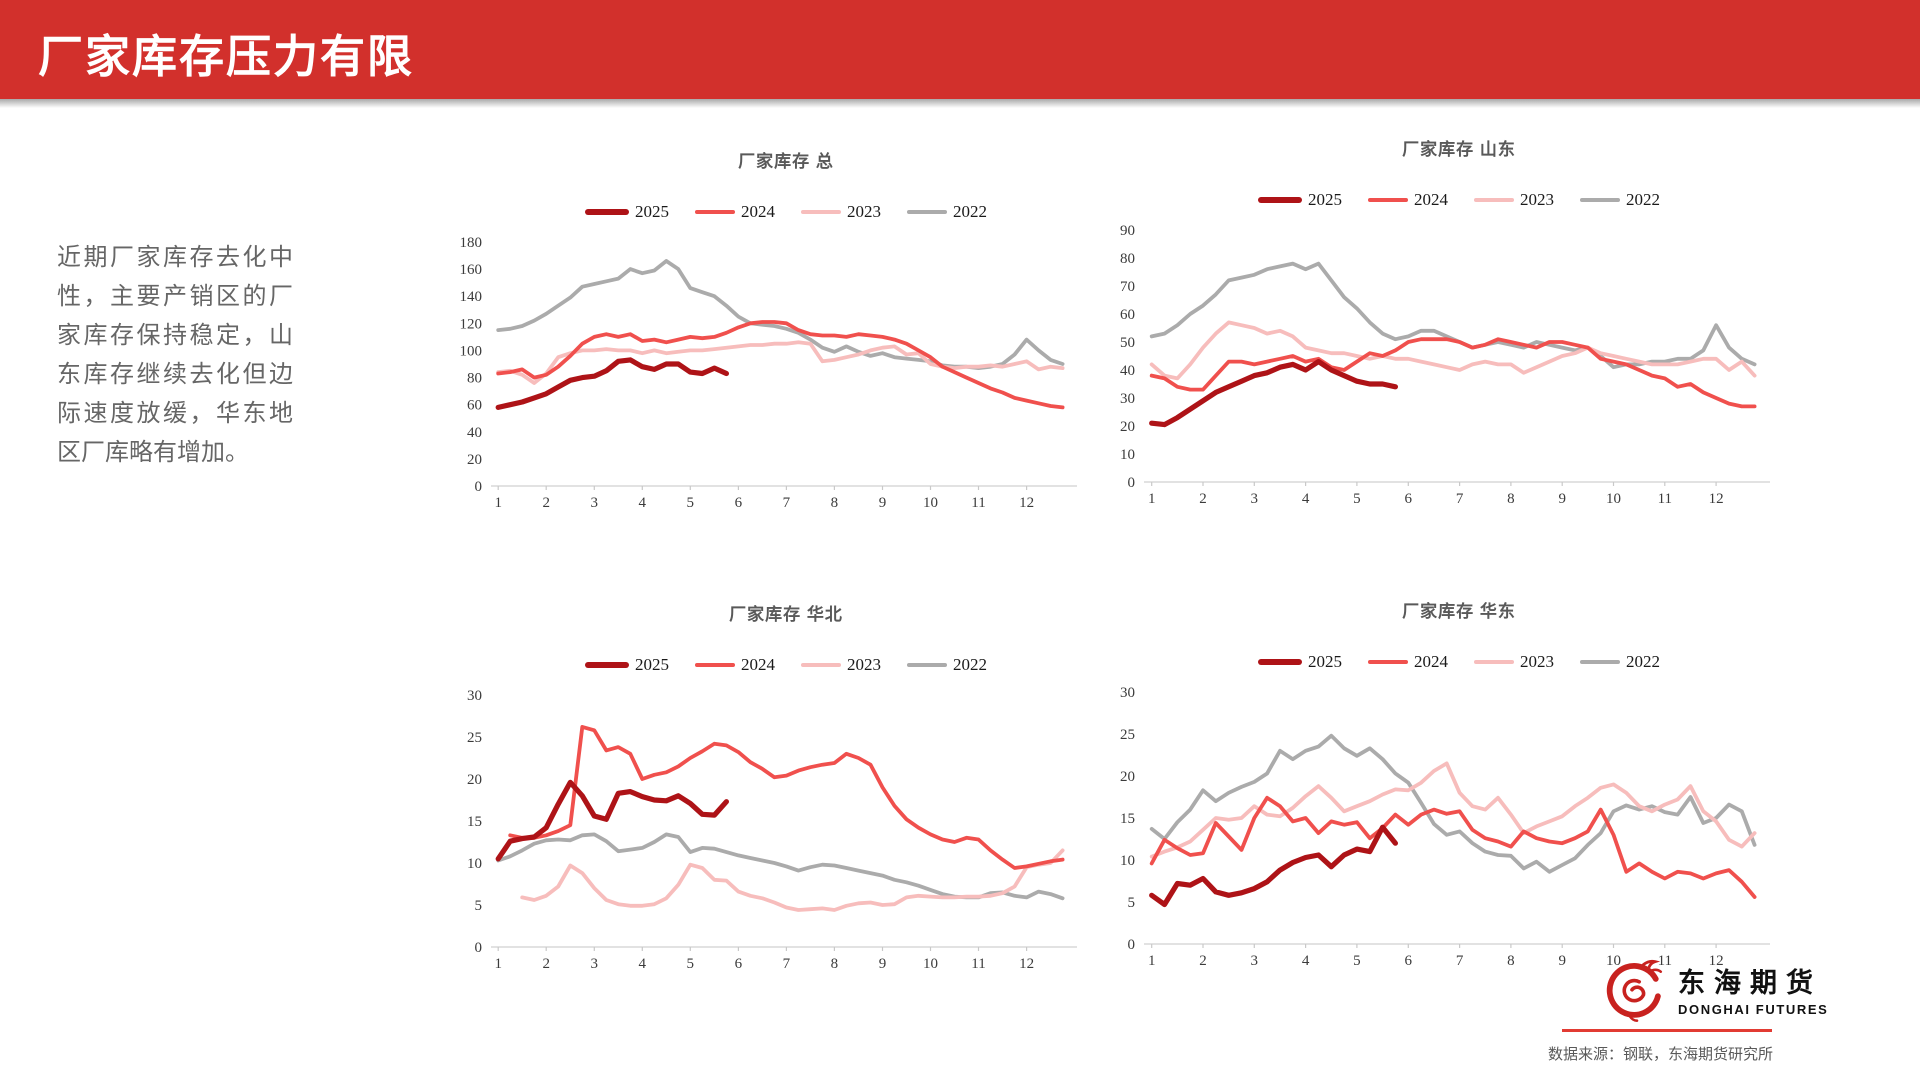 The height and width of the screenshot is (1080, 1920). Describe the element at coordinates (786, 614) in the screenshot. I see `chart-title: 厂家库存 华北` at that location.